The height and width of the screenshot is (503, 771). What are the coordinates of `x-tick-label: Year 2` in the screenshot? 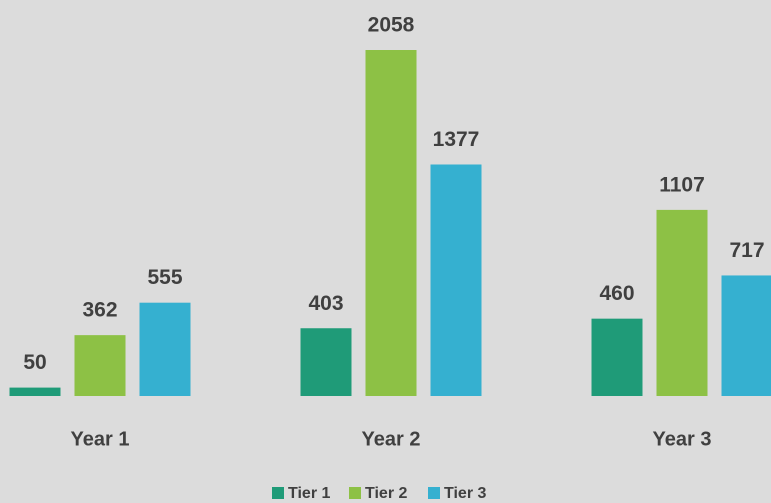 It's located at (391, 439).